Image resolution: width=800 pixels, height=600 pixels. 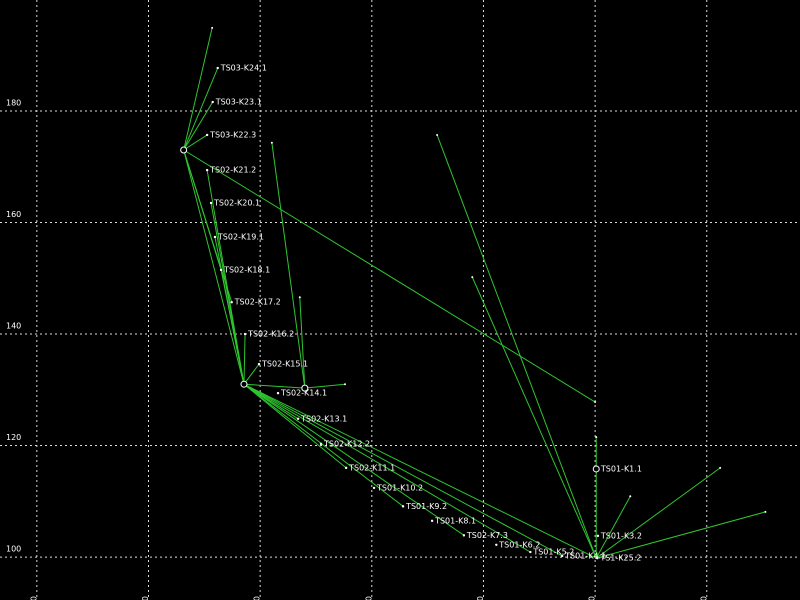 What do you see at coordinates (426, 506) in the screenshot?
I see `point-label: TS01-K9.2` at bounding box center [426, 506].